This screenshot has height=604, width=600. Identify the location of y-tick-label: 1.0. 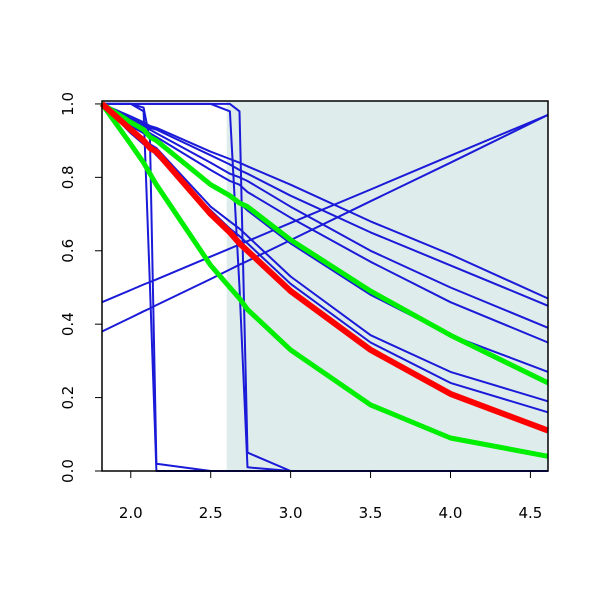
(68, 104).